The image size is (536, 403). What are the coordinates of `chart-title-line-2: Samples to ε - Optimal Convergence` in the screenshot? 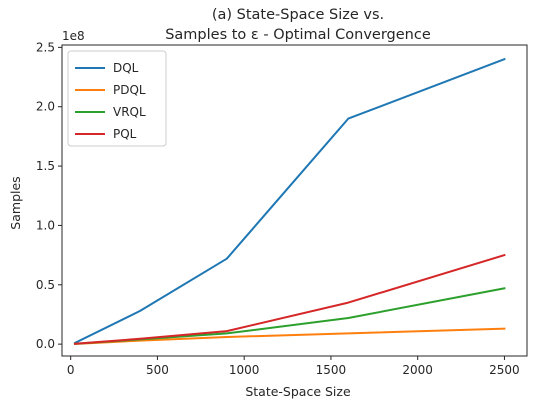 It's located at (298, 35).